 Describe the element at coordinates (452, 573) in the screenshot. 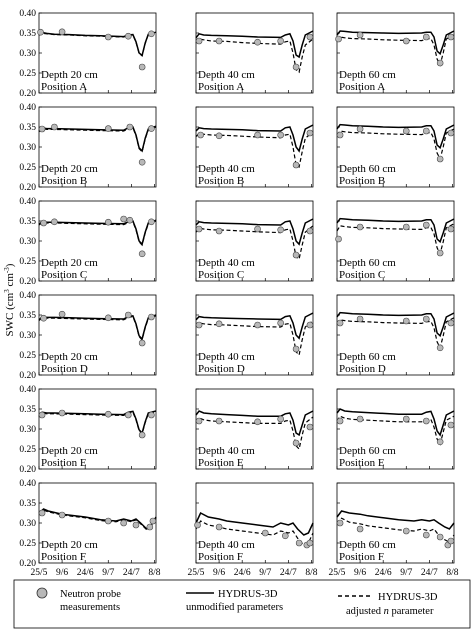

I see `x-tick-label: 8/8` at that location.